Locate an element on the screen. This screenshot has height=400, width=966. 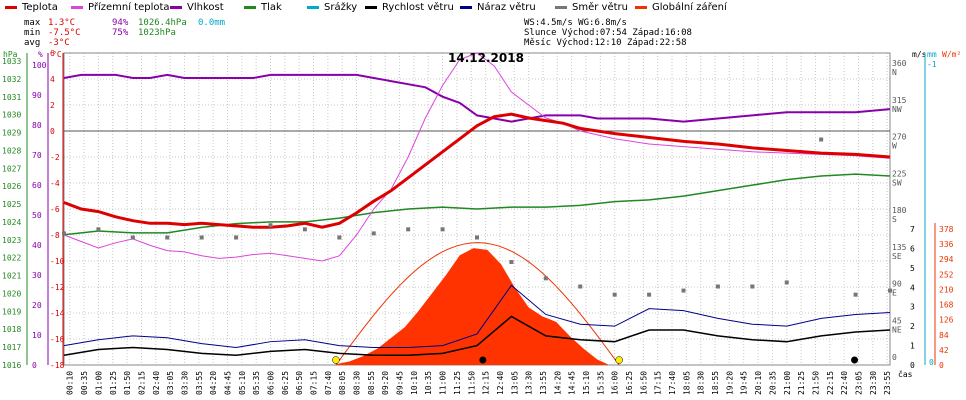
time-tick-38: 16:00 is located at coordinates (615, 383).